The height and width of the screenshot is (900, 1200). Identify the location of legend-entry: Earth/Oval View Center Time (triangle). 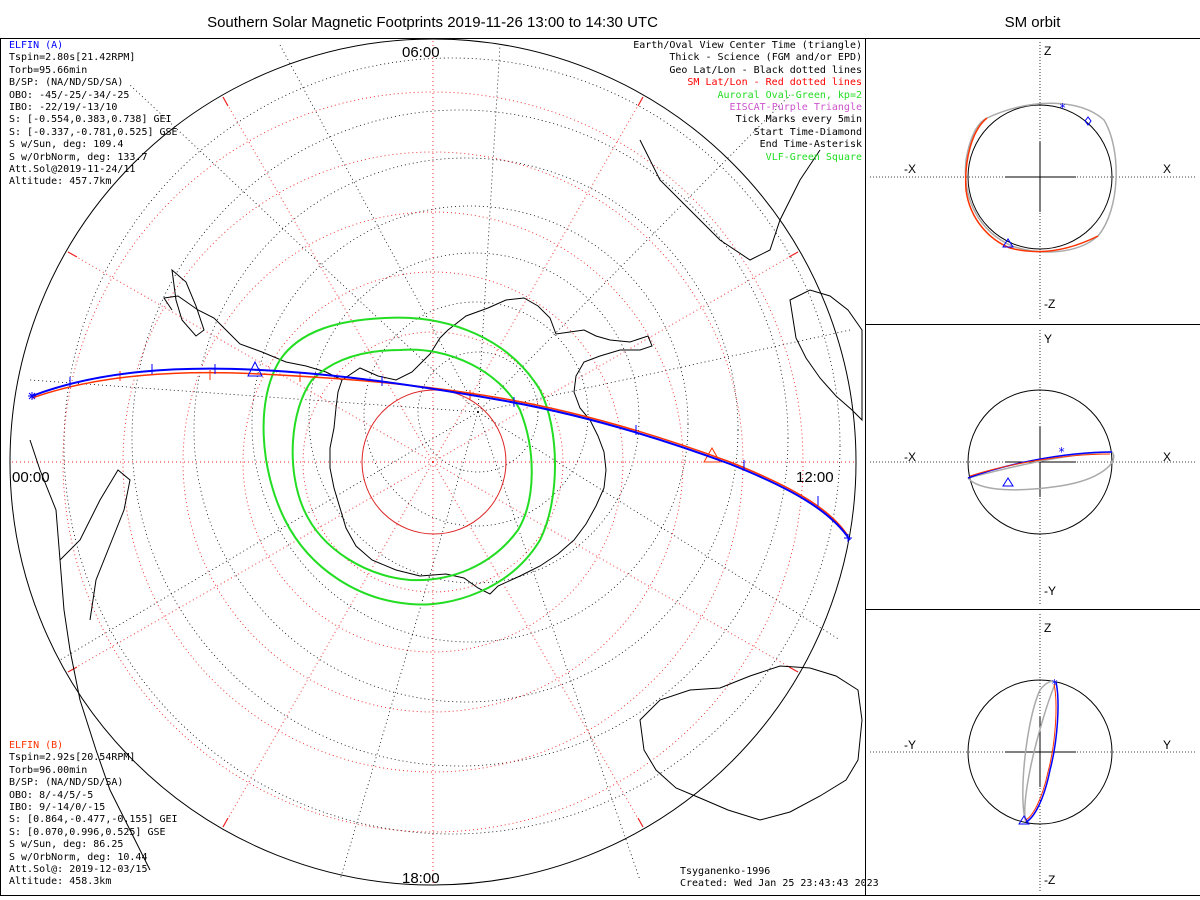
(747, 45).